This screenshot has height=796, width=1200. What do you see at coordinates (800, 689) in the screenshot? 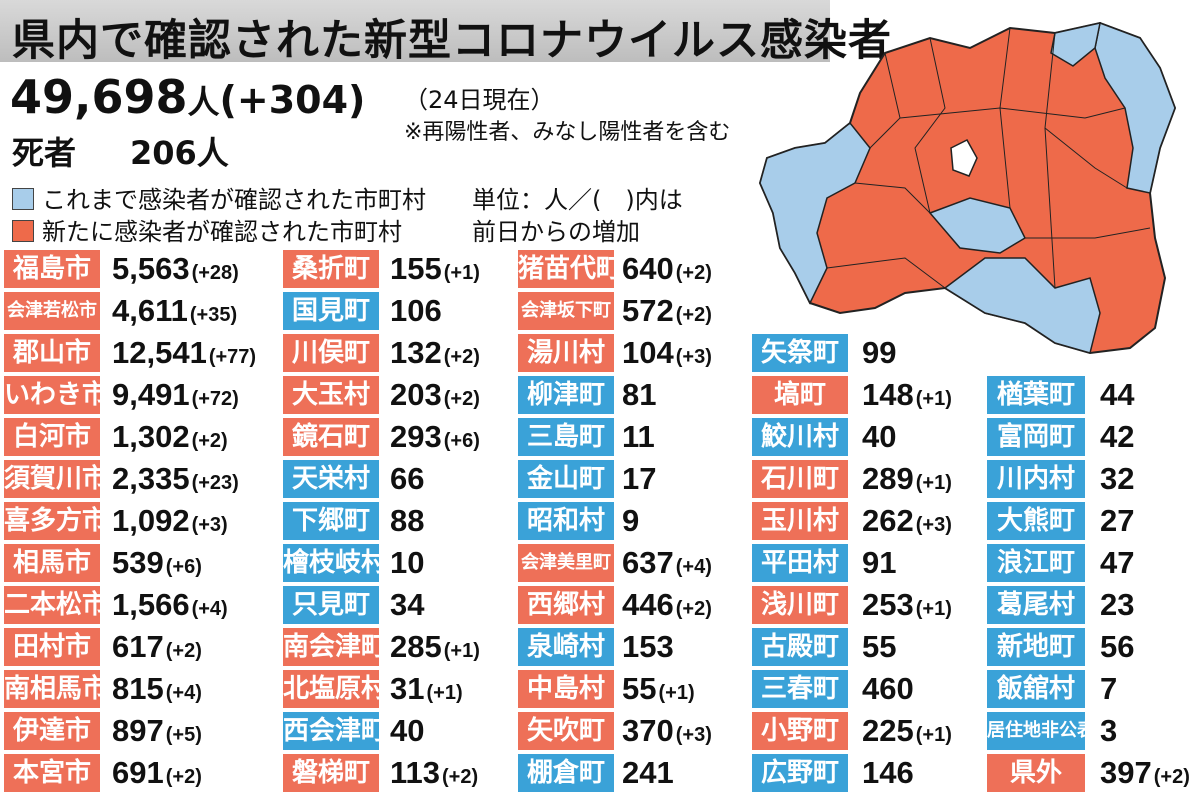
I see `municipality-label: 三春町` at bounding box center [800, 689].